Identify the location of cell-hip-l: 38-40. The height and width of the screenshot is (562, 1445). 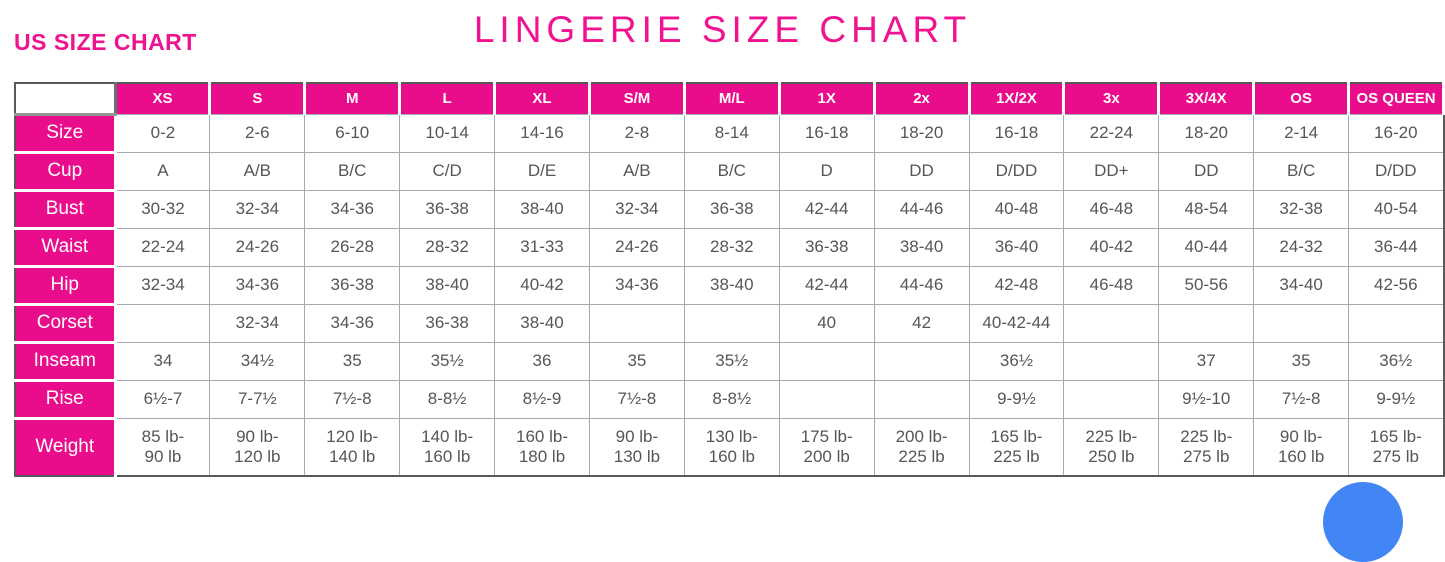
(447, 285).